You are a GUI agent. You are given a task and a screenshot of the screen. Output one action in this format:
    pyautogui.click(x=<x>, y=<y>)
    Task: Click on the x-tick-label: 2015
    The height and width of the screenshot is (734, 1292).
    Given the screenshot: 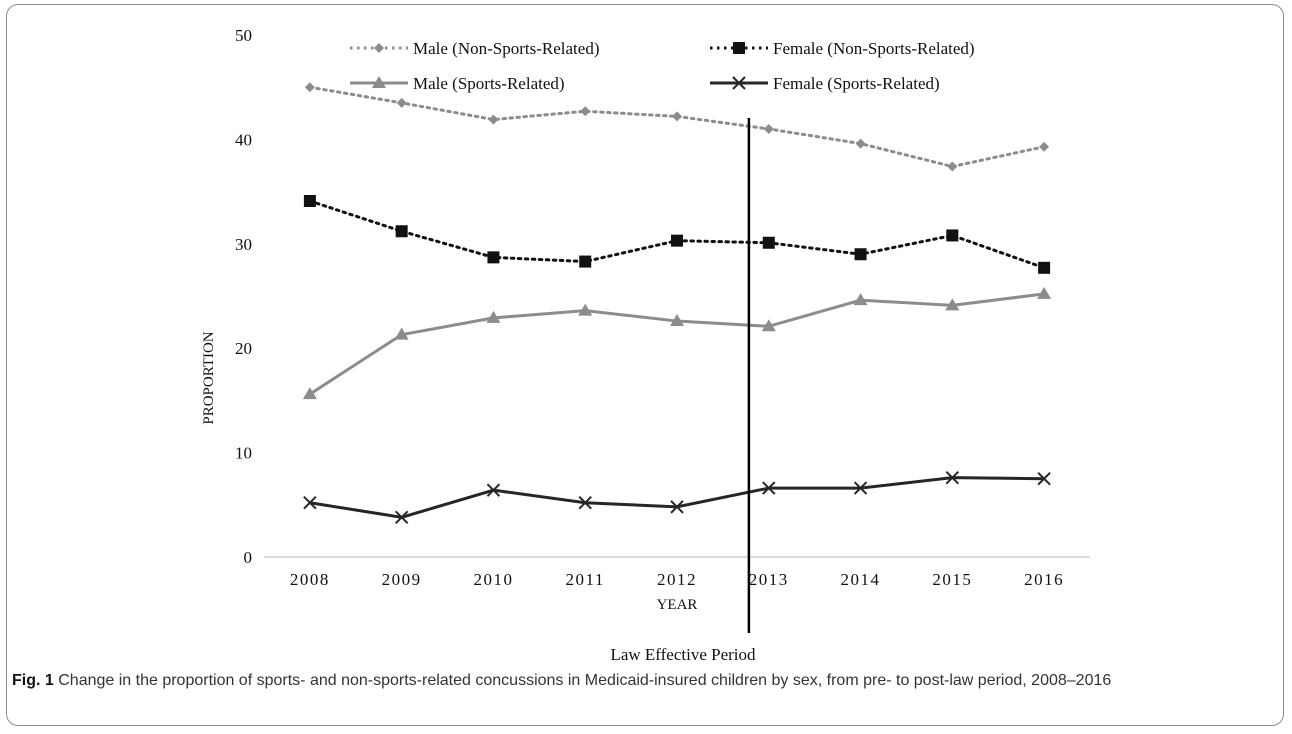 What is the action you would take?
    pyautogui.click(x=952, y=579)
    